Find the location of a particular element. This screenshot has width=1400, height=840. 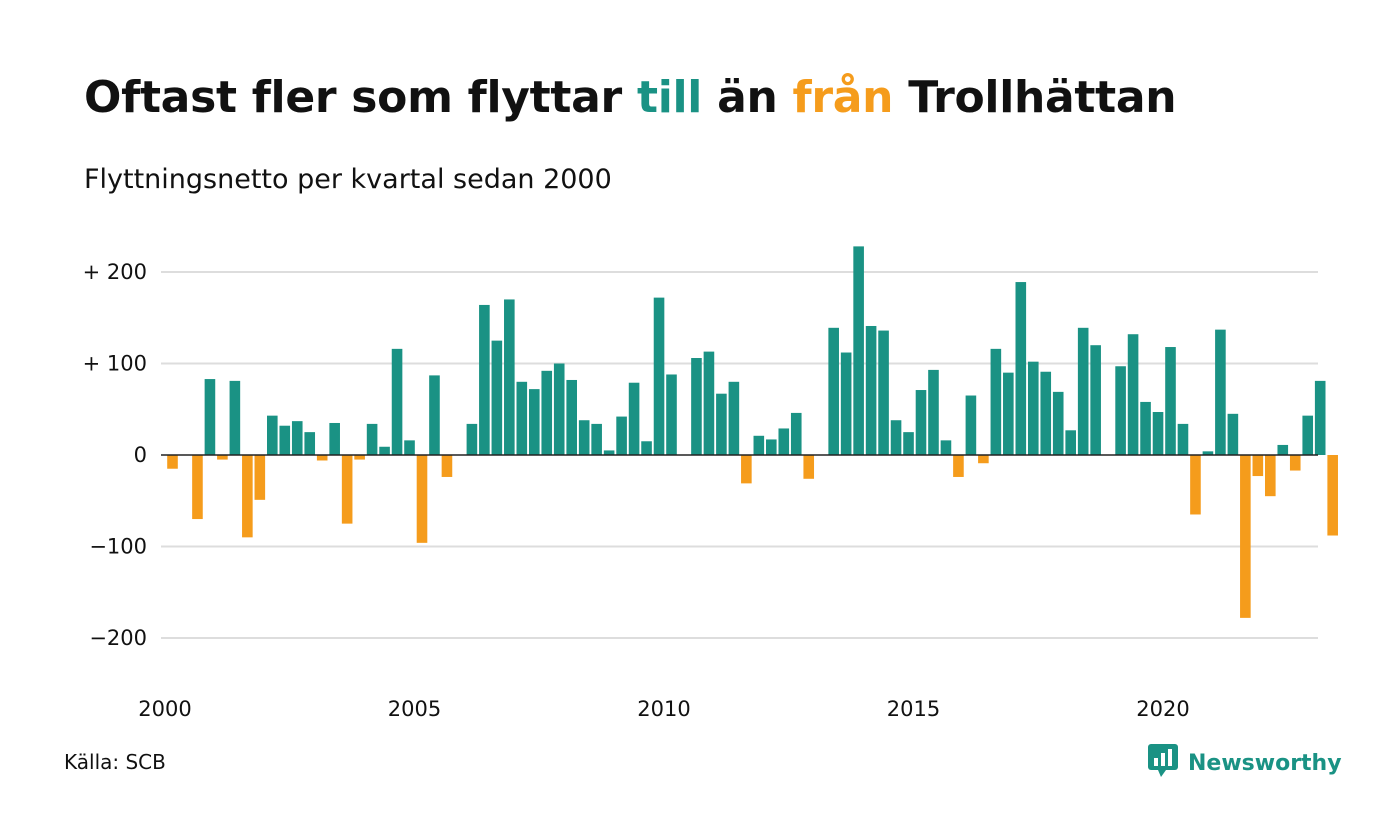

x-tick-label: 2015 is located at coordinates (913, 709).